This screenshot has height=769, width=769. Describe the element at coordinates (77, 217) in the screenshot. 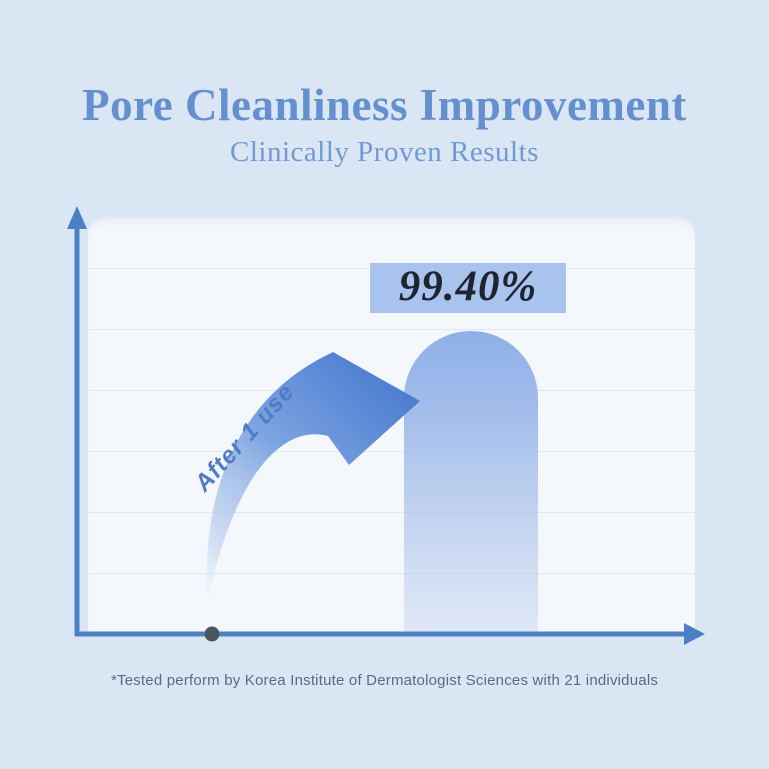

I see `y-axis-arrowhead-icon` at that location.